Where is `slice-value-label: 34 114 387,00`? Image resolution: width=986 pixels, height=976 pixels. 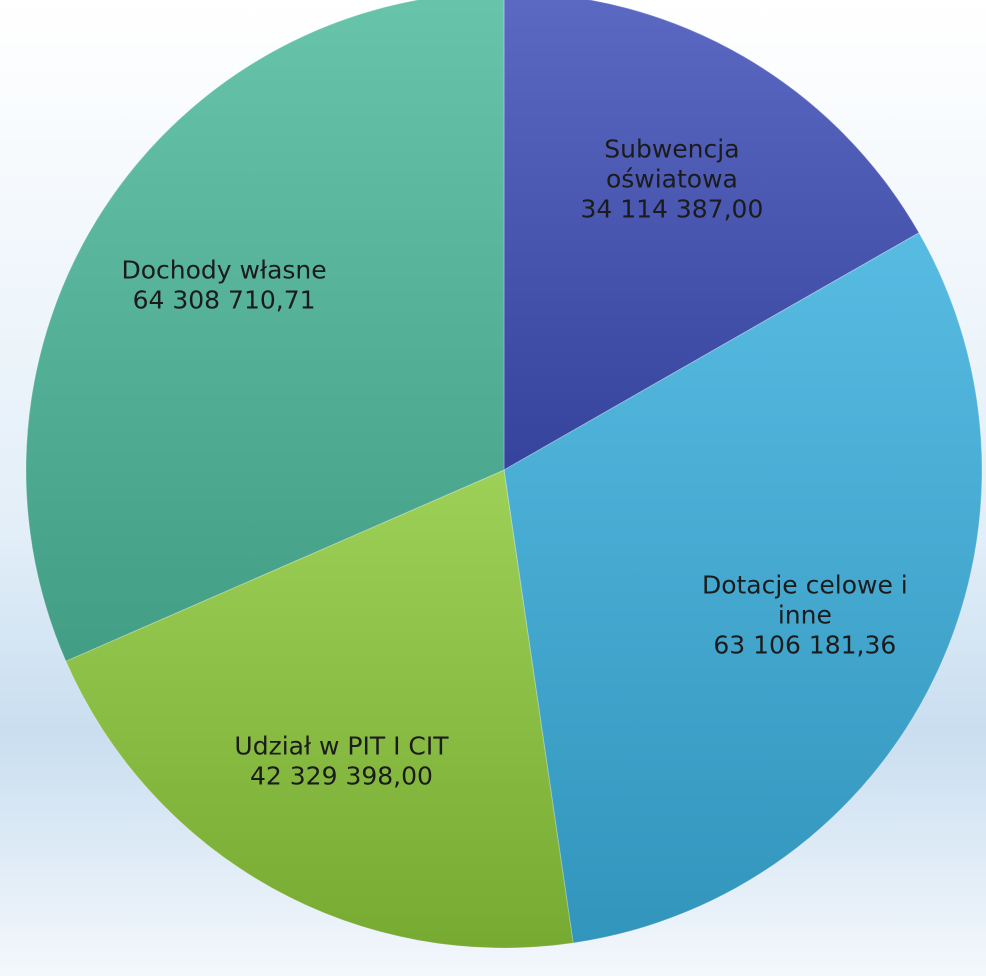
slice-value-label: 34 114 387,00 is located at coordinates (671, 209).